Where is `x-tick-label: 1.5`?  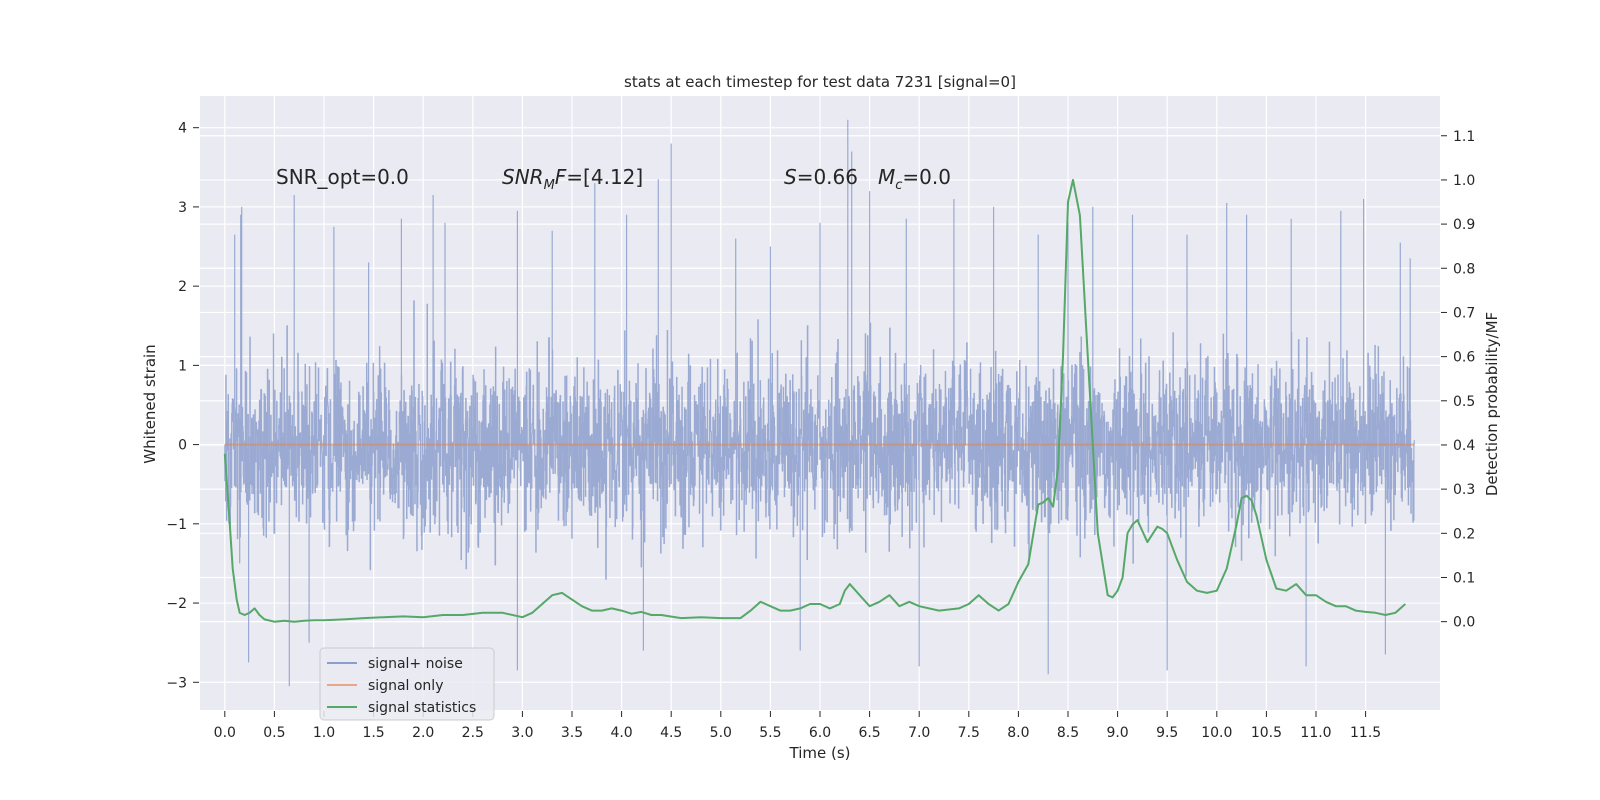 x-tick-label: 1.5 is located at coordinates (373, 733).